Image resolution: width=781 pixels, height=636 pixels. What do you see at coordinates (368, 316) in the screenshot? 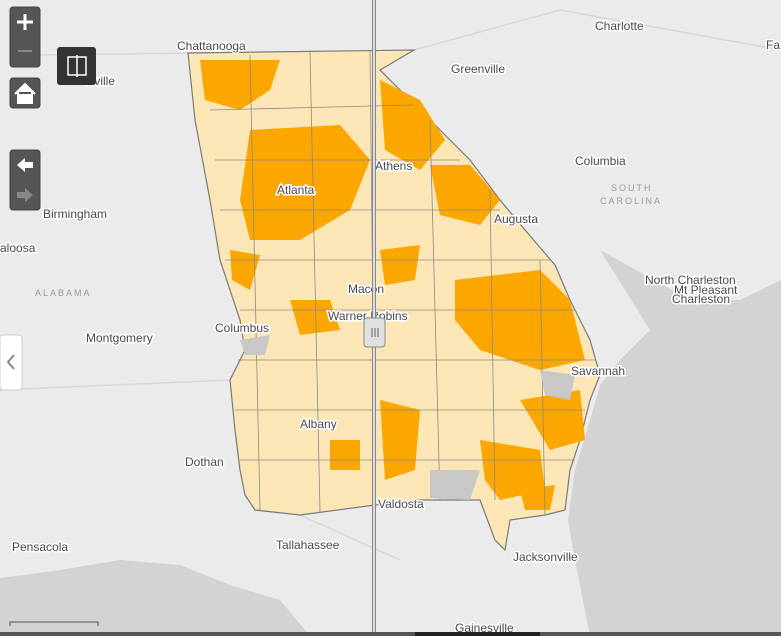
I see `city-label: Warner Robins` at bounding box center [368, 316].